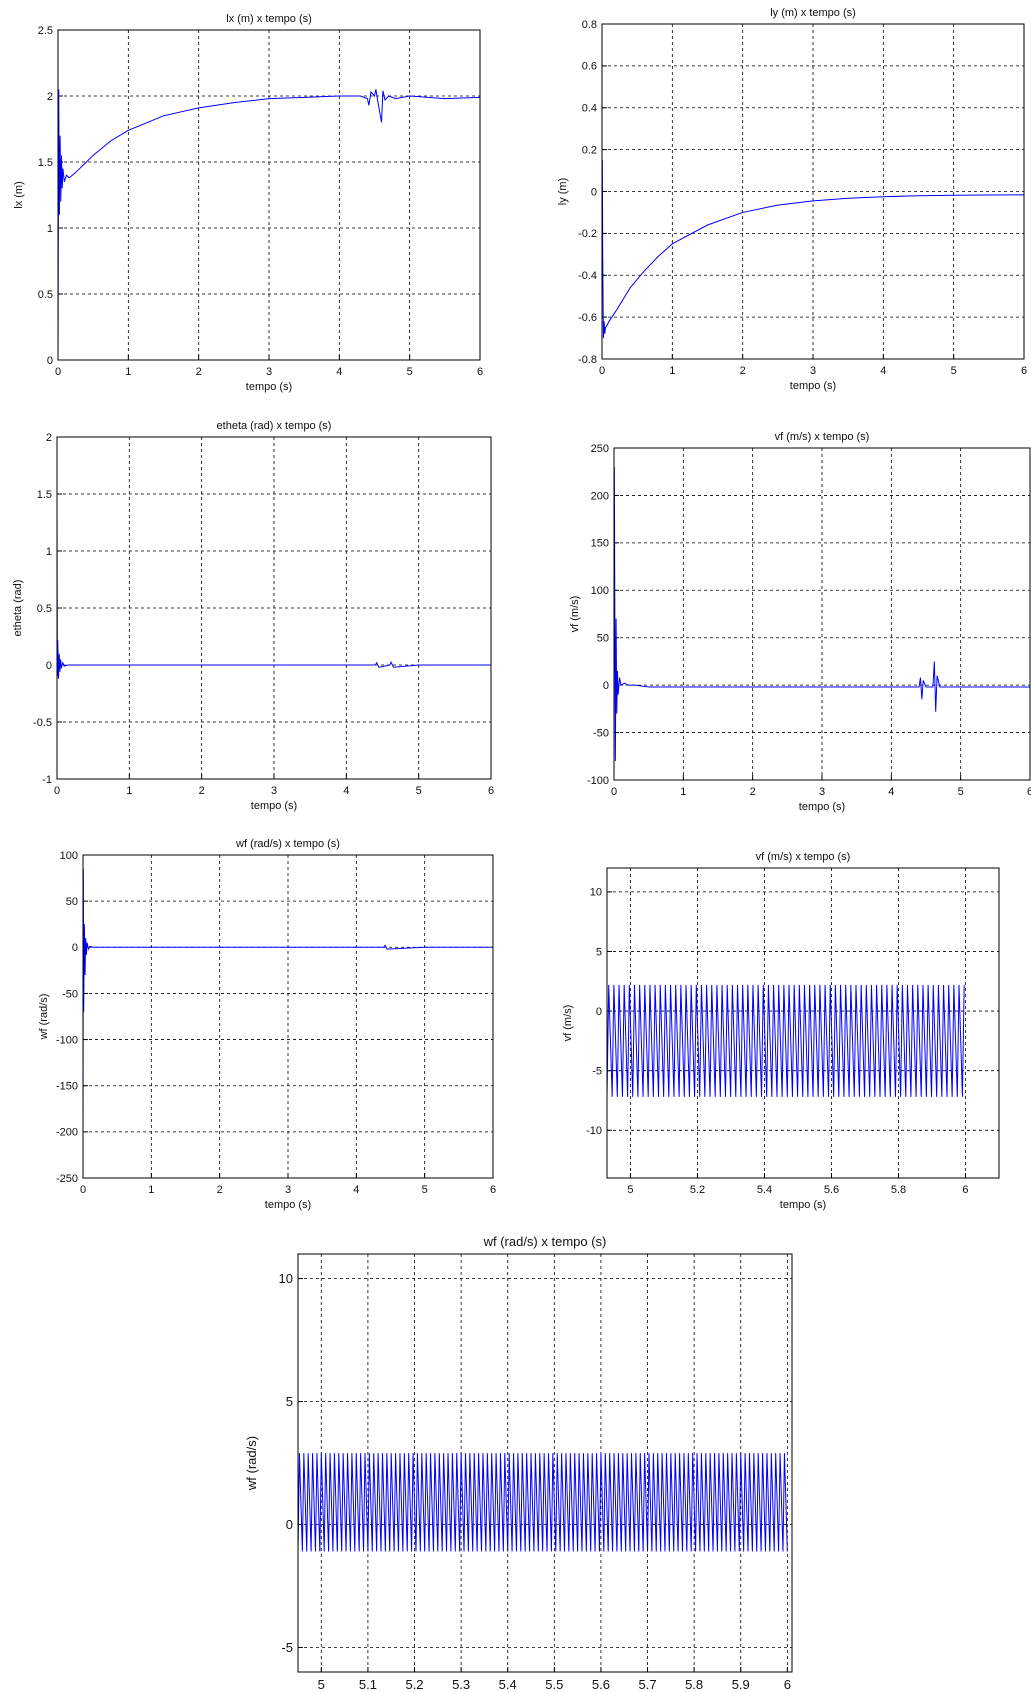  I want to click on y-tick-label: 0.2, so click(589, 150).